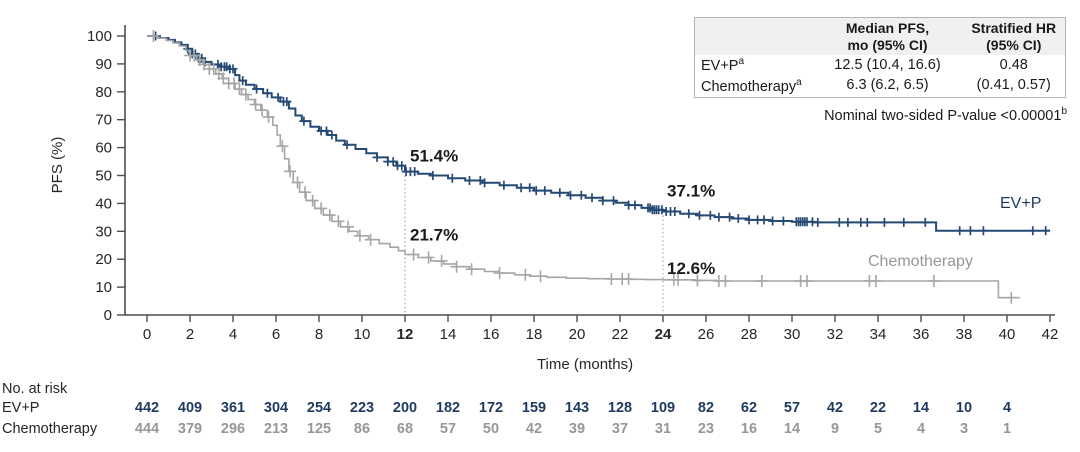  What do you see at coordinates (405, 334) in the screenshot?
I see `x-tick-label: 12` at bounding box center [405, 334].